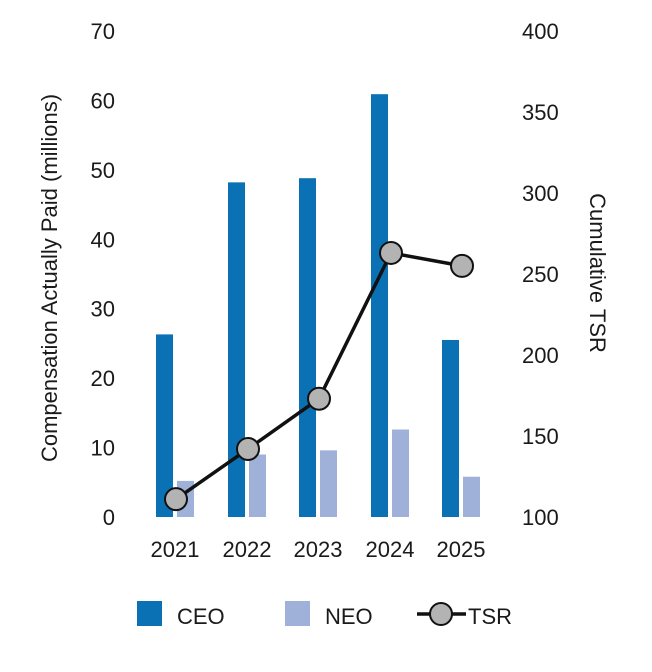  Describe the element at coordinates (471, 496) in the screenshot. I see `bar-neo-2025` at that location.